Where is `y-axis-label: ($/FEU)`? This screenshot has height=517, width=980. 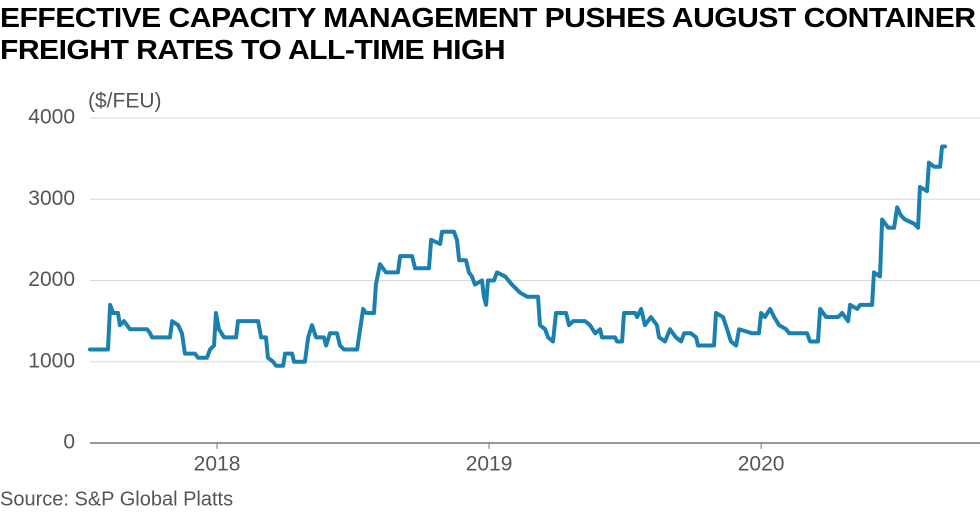
y-axis-label: ($/FEU) is located at coordinates (125, 101).